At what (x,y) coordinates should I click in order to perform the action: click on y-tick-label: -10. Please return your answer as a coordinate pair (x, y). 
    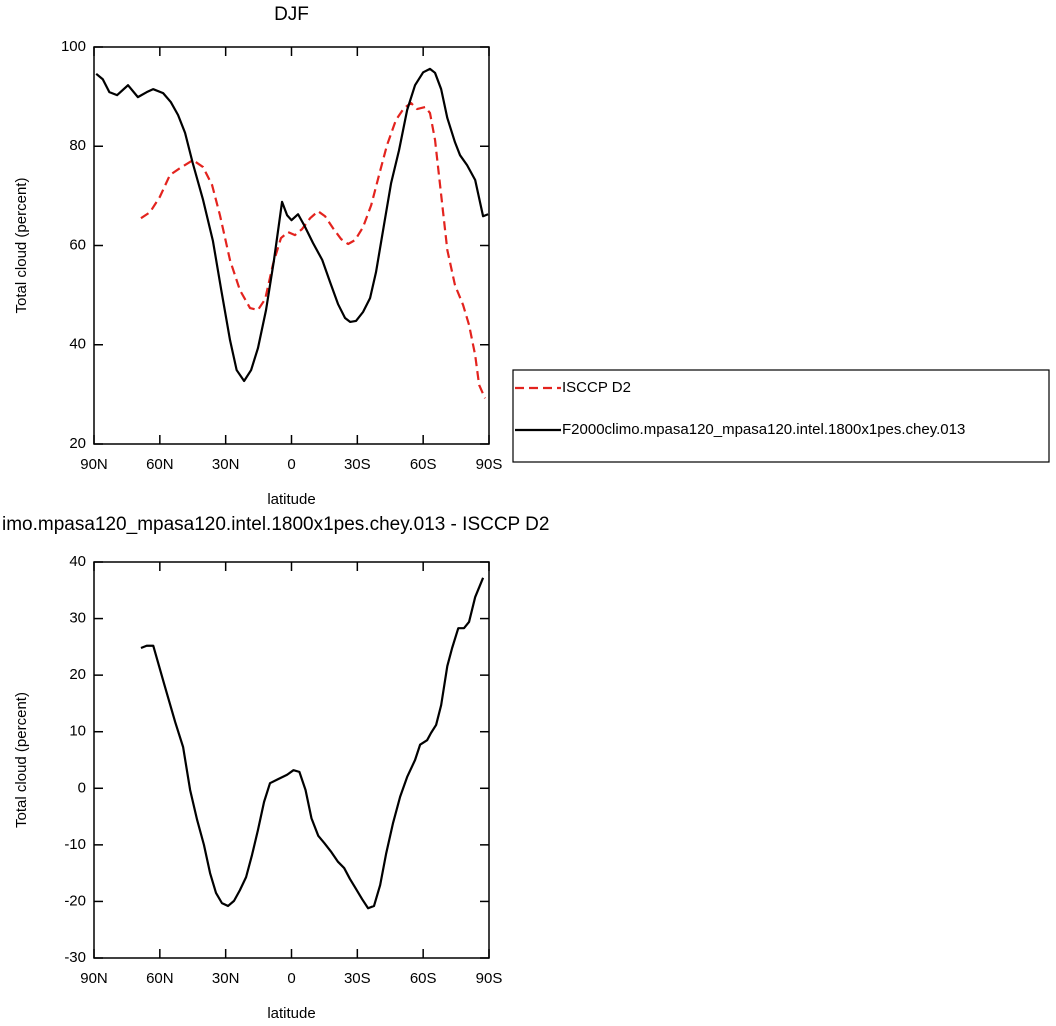
    Looking at the image, I should click on (75, 844).